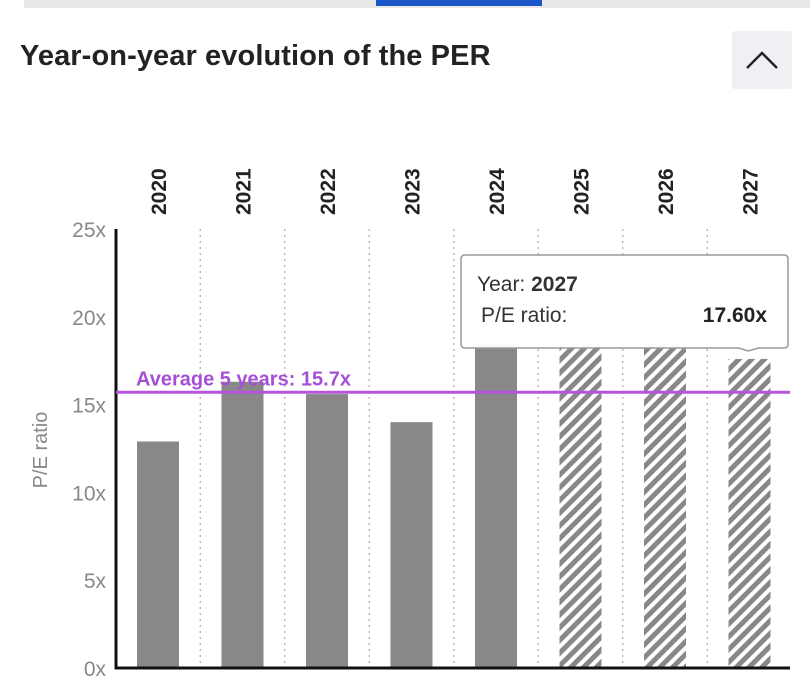 This screenshot has height=679, width=810. Describe the element at coordinates (624, 303) in the screenshot. I see `tooltip-box` at that location.